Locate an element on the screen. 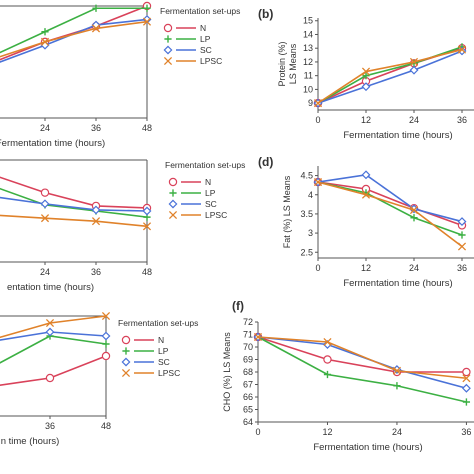  y-tick-label: 4 is located at coordinates (310, 195).